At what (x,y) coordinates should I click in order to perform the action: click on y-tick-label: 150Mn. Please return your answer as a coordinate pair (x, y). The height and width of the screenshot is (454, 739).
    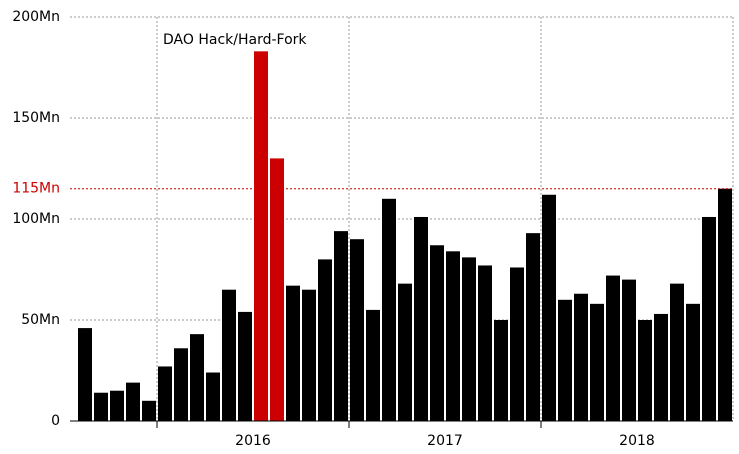
    Looking at the image, I should click on (36, 118).